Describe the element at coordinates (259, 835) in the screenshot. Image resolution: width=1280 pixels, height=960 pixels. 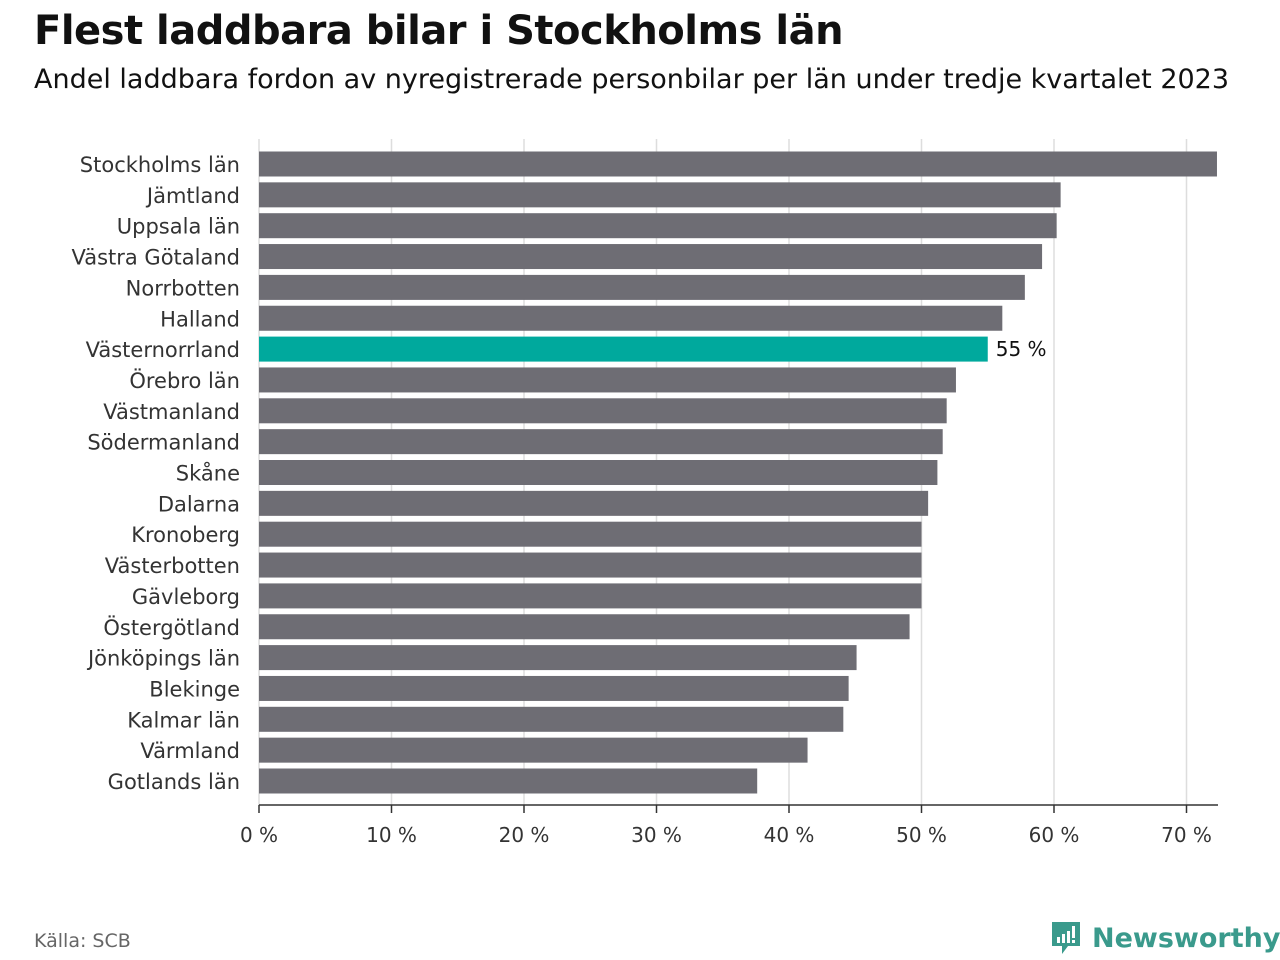
I see `x-tick-label: 0 %` at that location.